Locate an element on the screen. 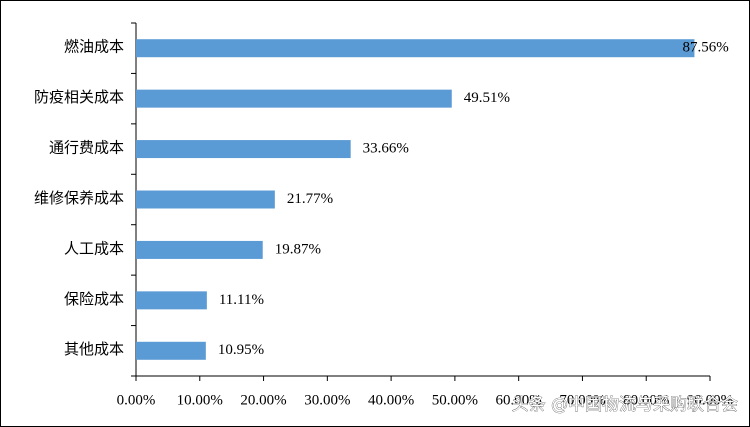 This screenshot has width=750, height=427. watermark: 头条 @中国物流与采购联合会 is located at coordinates (625, 405).